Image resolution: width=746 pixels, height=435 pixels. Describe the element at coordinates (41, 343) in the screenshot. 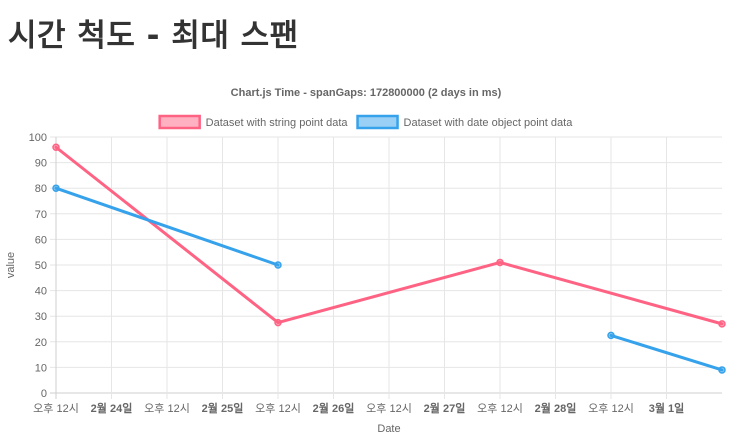

I see `y-tick-label: 20` at that location.